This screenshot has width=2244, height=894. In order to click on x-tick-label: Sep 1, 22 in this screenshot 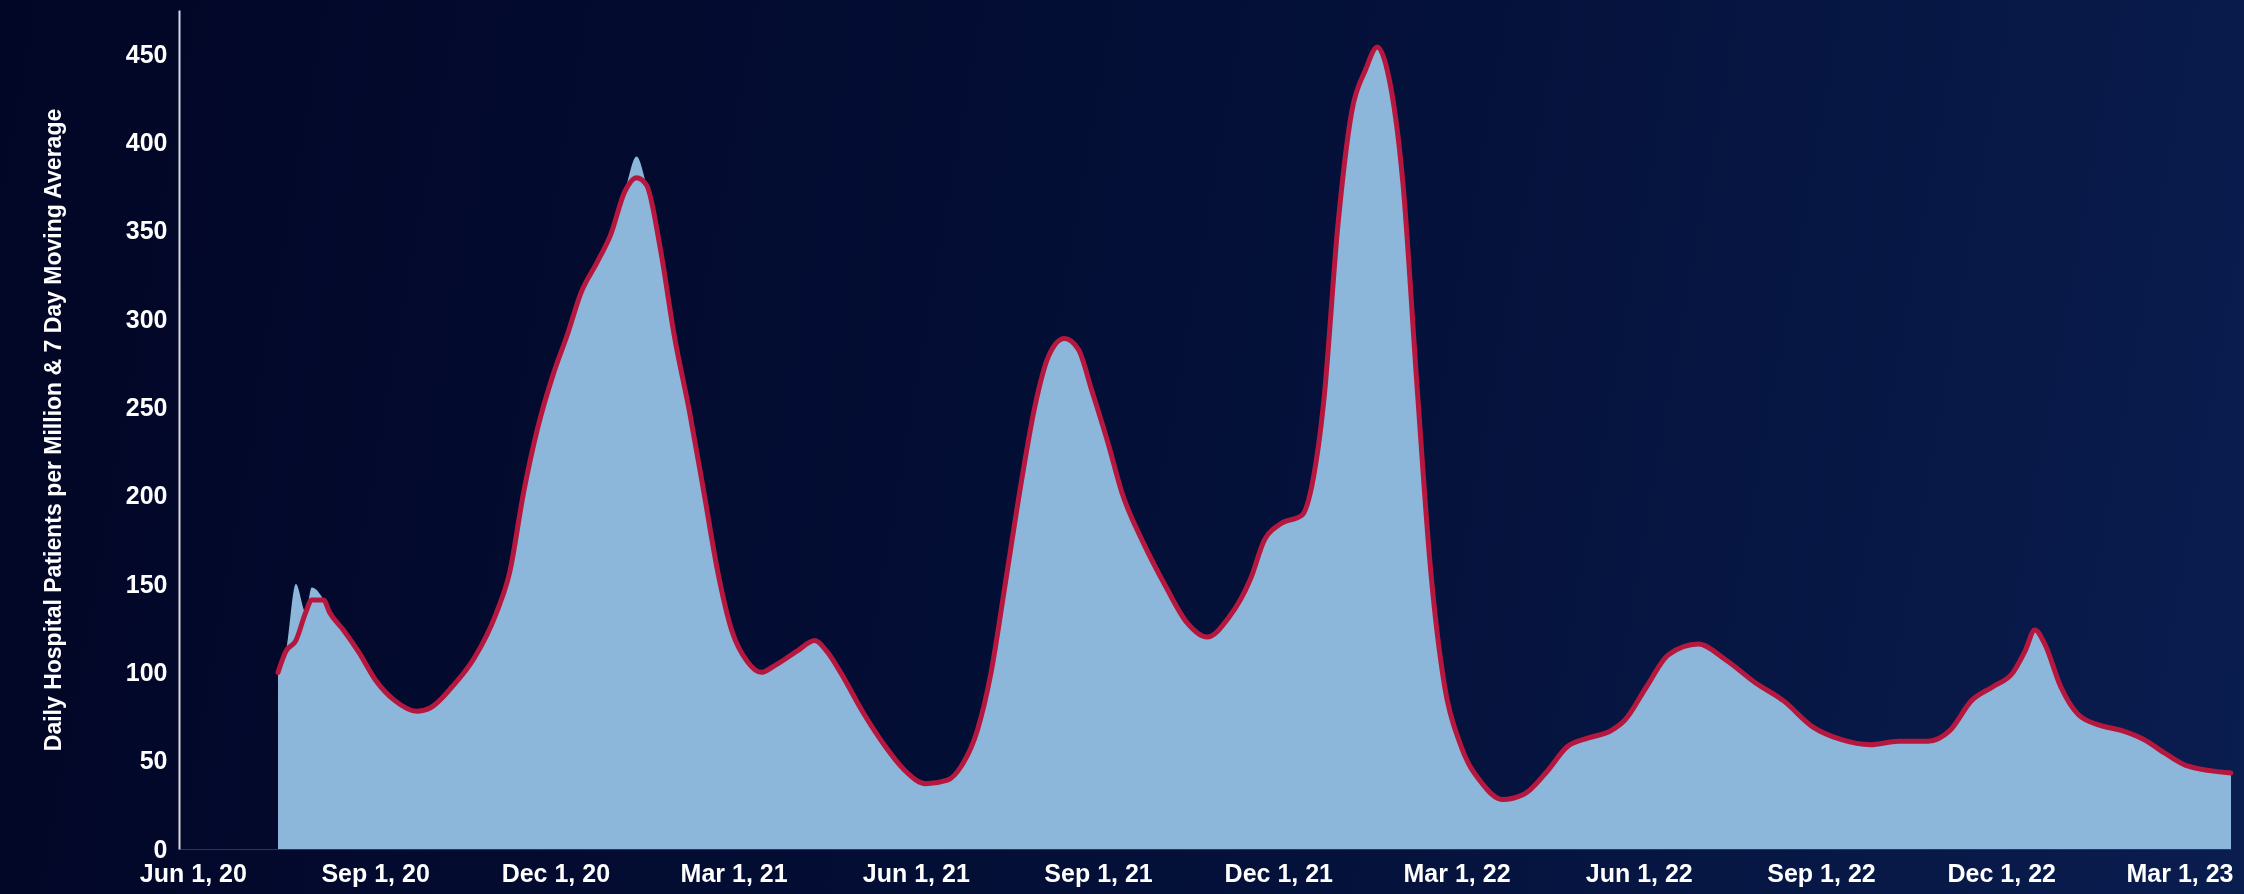, I will do `click(1821, 872)`.